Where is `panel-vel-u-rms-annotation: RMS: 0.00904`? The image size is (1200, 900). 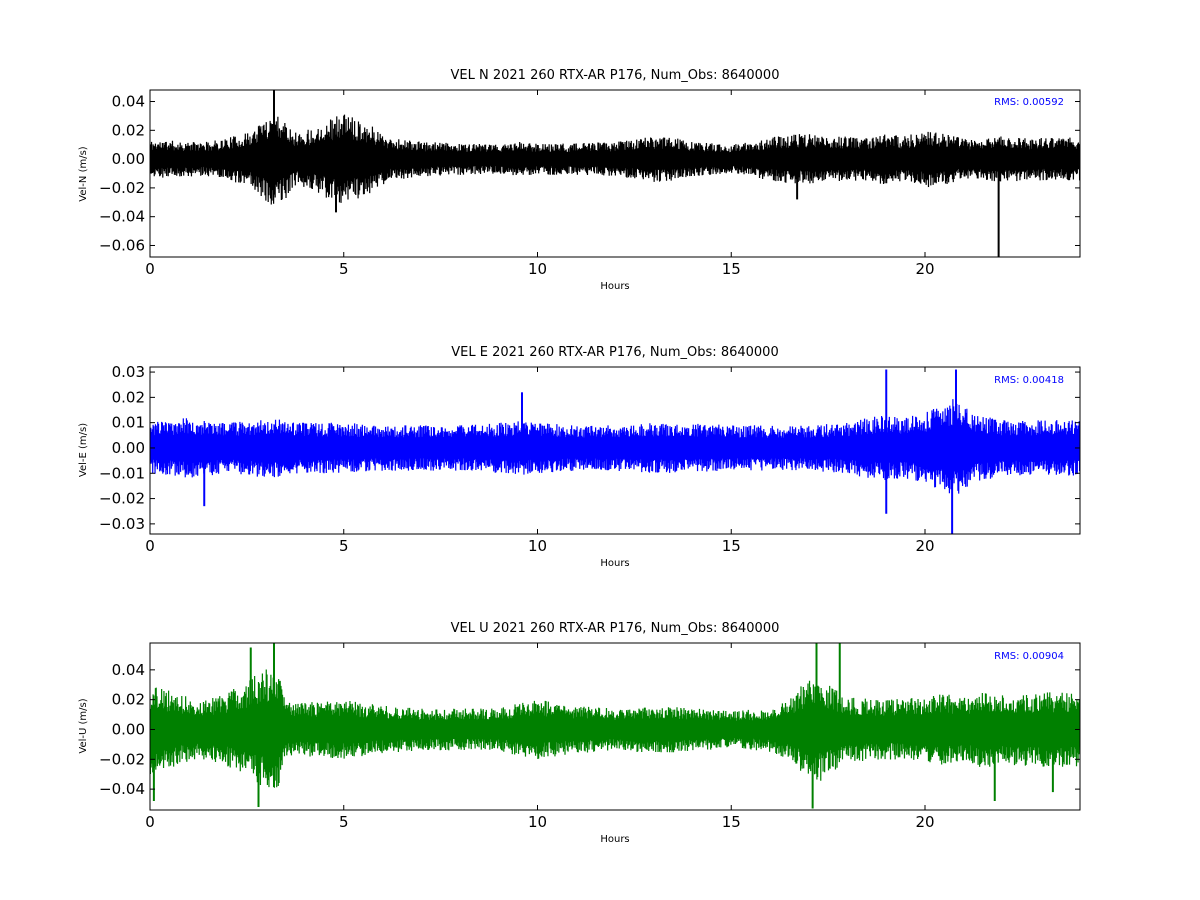
panel-vel-u-rms-annotation: RMS: 0.00904 is located at coordinates (1029, 656).